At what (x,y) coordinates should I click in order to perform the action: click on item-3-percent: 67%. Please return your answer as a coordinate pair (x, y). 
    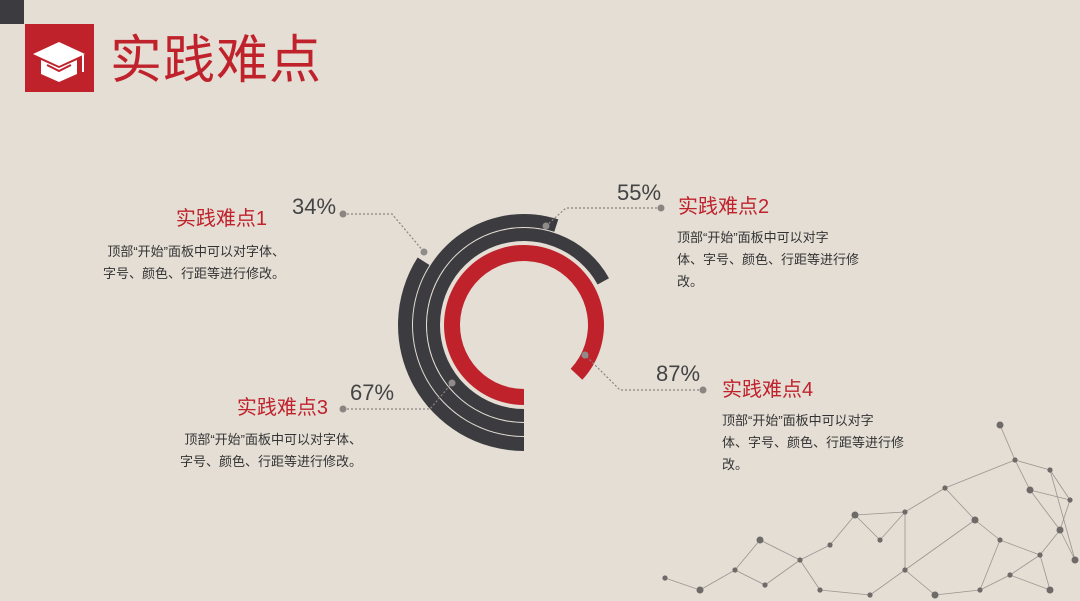
    Looking at the image, I should click on (372, 392).